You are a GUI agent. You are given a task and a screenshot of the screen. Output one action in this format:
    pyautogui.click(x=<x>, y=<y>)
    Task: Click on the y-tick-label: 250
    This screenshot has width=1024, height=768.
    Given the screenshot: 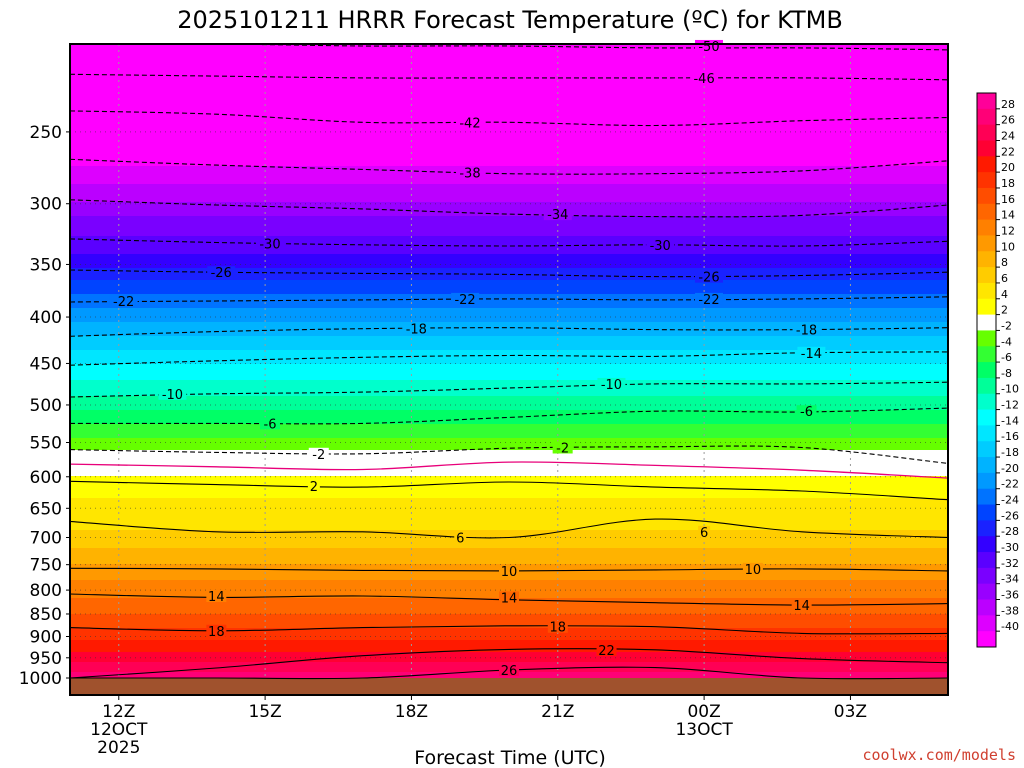 What is the action you would take?
    pyautogui.click(x=46, y=133)
    